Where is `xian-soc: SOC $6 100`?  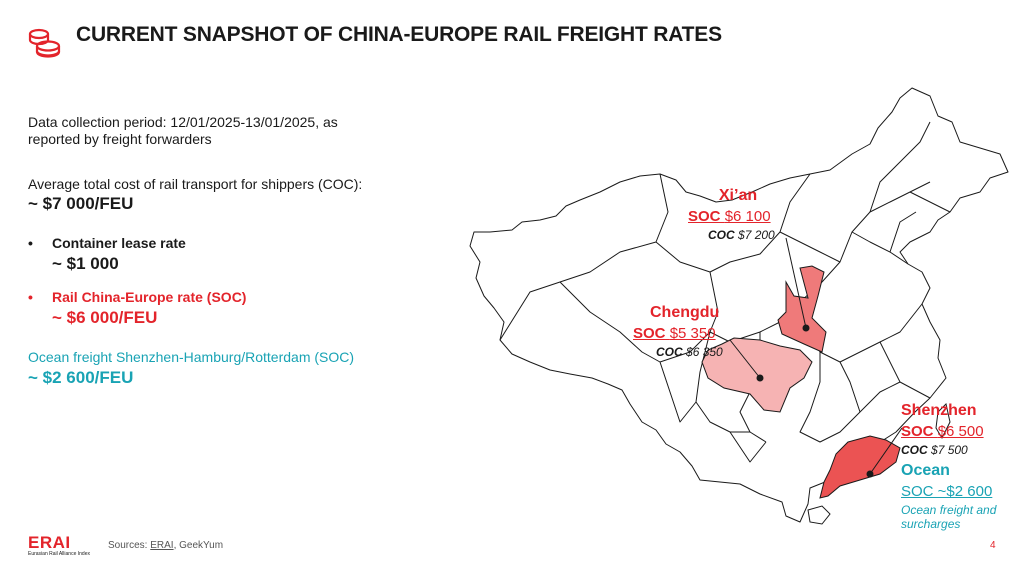 xian-soc: SOC $6 100 is located at coordinates (729, 216).